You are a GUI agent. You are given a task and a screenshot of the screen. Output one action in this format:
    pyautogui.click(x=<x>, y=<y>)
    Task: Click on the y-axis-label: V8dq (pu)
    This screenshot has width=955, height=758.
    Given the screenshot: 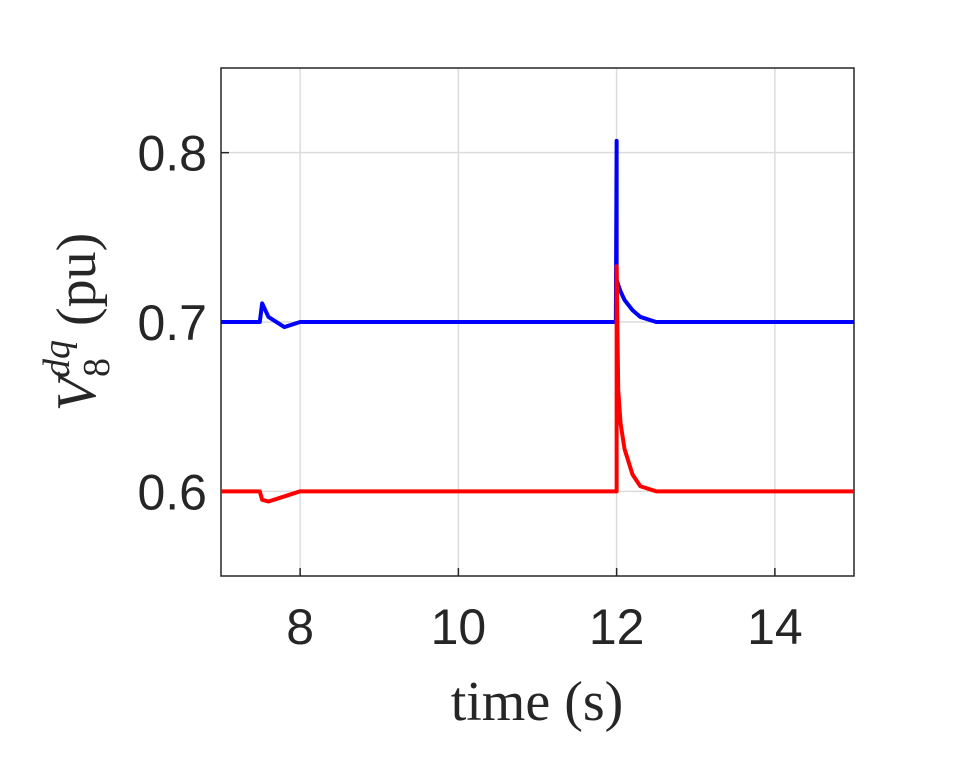 What is the action you would take?
    pyautogui.click(x=77, y=322)
    